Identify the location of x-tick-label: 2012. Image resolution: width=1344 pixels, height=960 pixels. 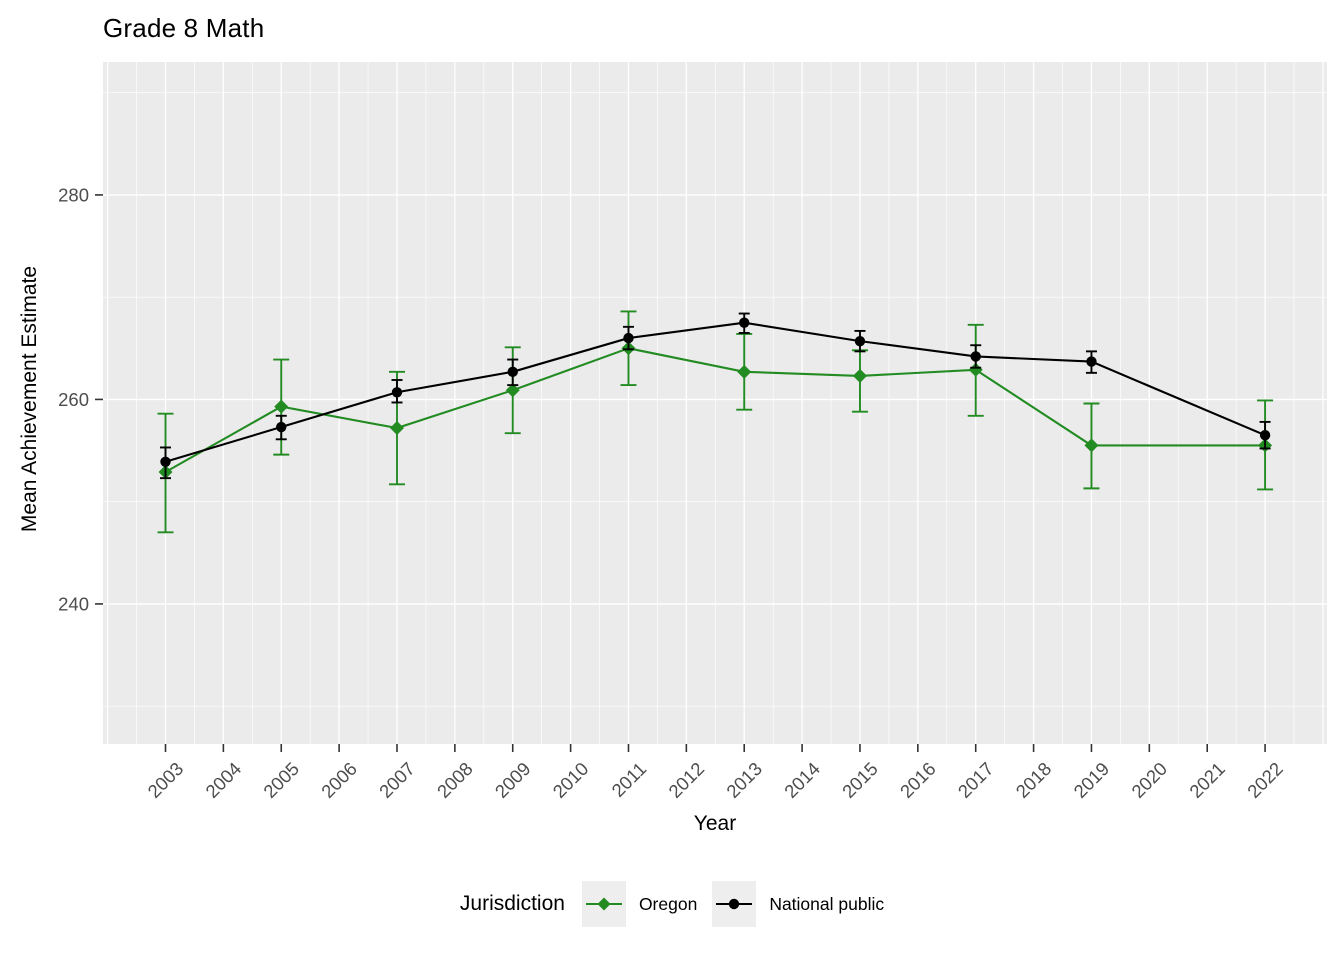
(686, 780).